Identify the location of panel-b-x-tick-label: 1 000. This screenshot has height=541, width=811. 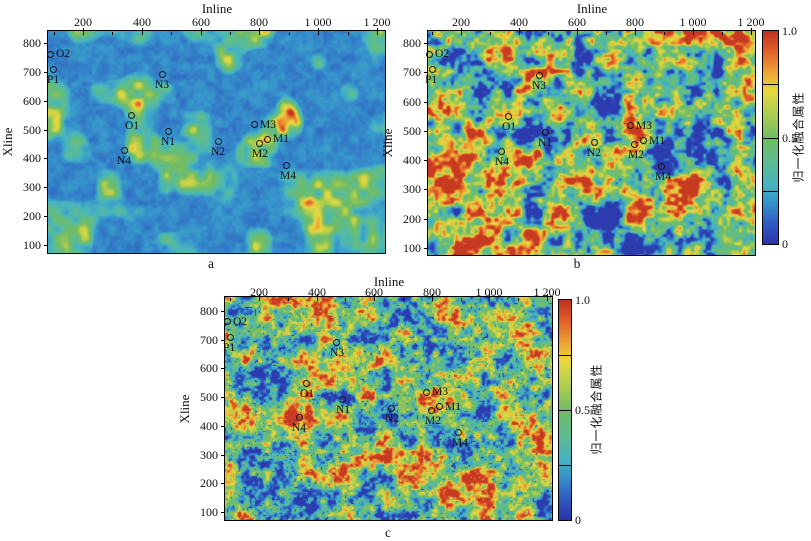
(693, 22).